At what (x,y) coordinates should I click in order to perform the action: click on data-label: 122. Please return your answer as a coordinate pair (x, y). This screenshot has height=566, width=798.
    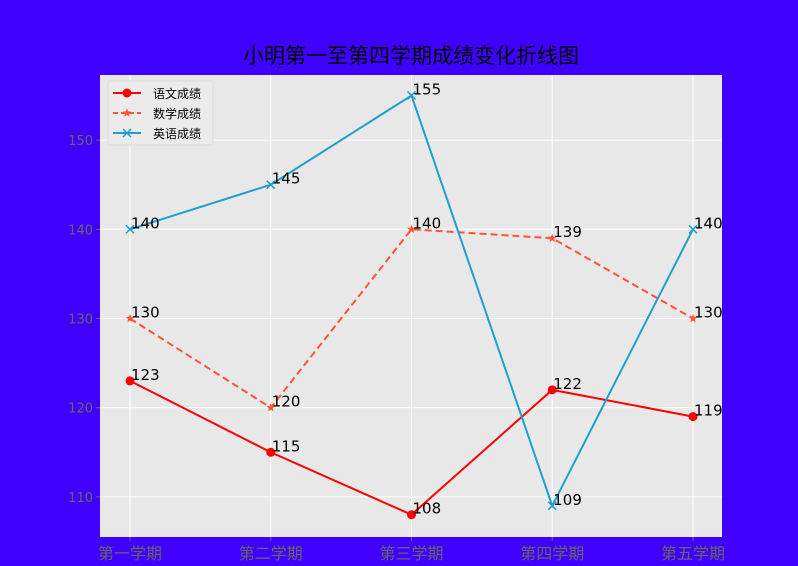
    Looking at the image, I should click on (567, 384).